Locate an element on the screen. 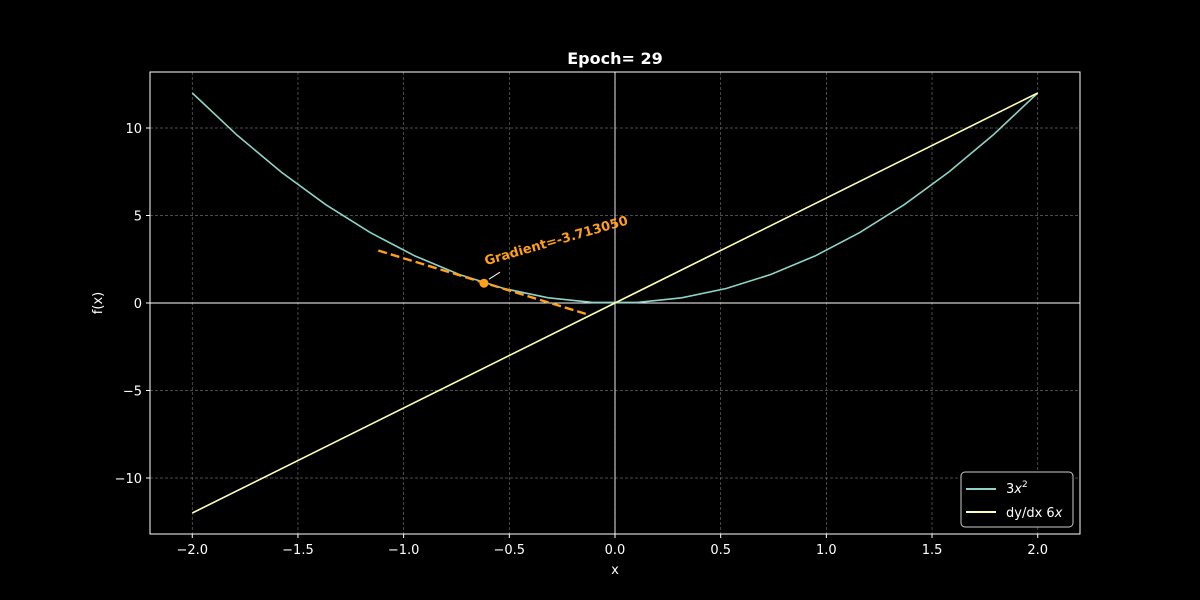  y-axis-label: f(x) is located at coordinates (98, 303).